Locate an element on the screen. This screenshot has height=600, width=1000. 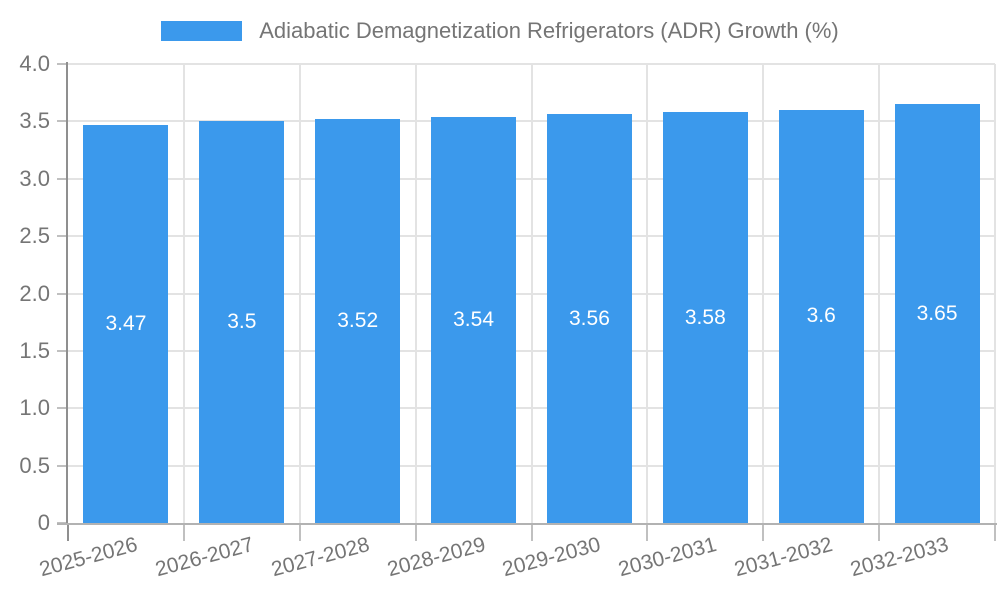
bar-value-label: 3.5 is located at coordinates (242, 322).